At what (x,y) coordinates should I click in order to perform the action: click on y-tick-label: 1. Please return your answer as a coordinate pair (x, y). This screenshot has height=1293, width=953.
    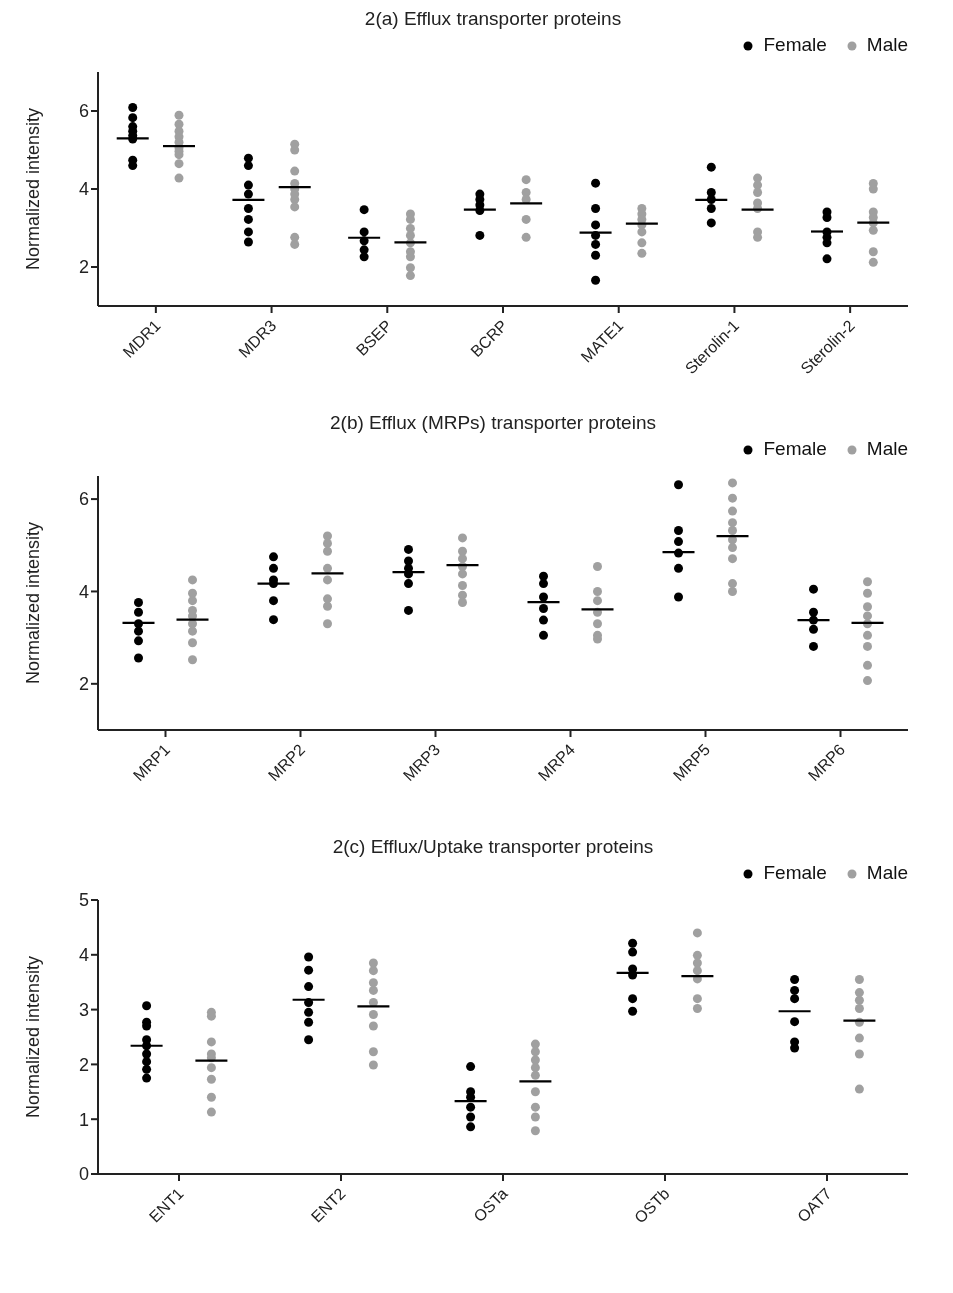
    Looking at the image, I should click on (83, 1119).